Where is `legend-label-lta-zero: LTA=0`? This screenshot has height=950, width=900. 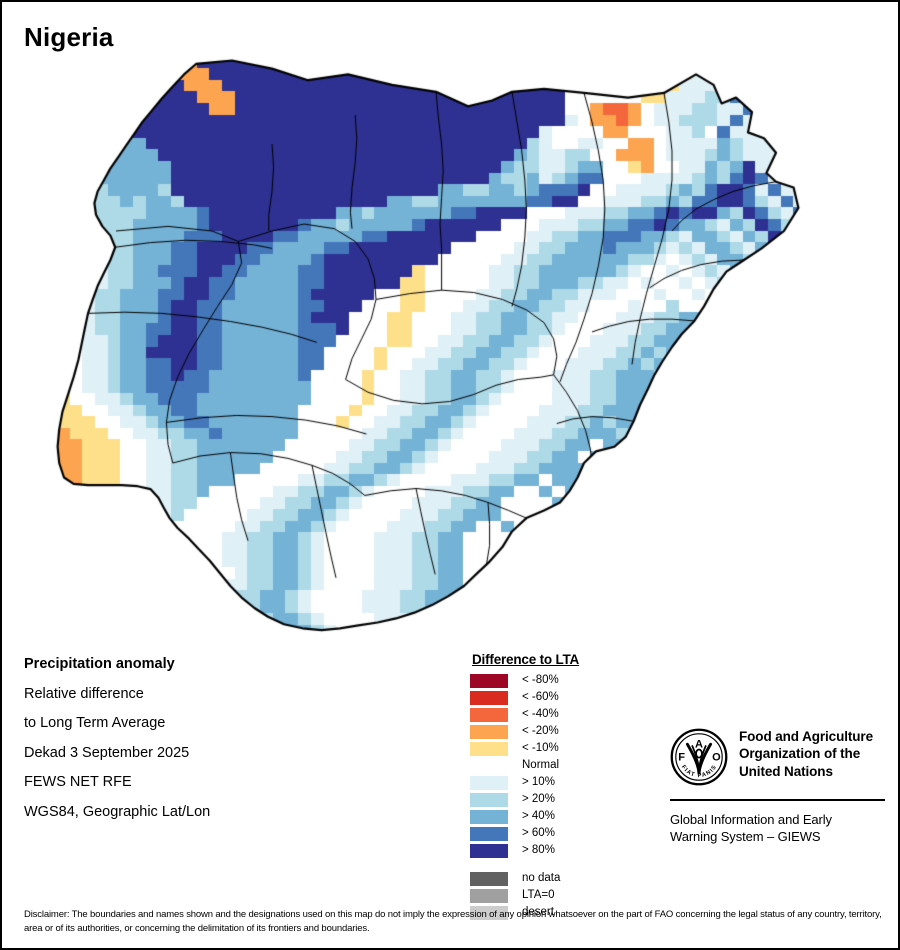
legend-label-lta-zero: LTA=0 is located at coordinates (538, 895).